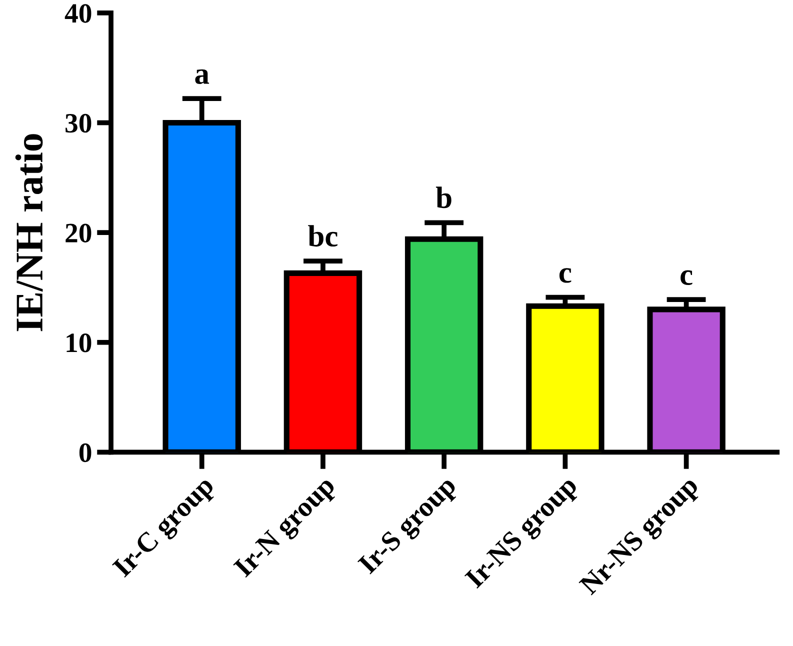 The image size is (793, 646). I want to click on y-axis-title: IE/NH ratio, so click(29, 233).